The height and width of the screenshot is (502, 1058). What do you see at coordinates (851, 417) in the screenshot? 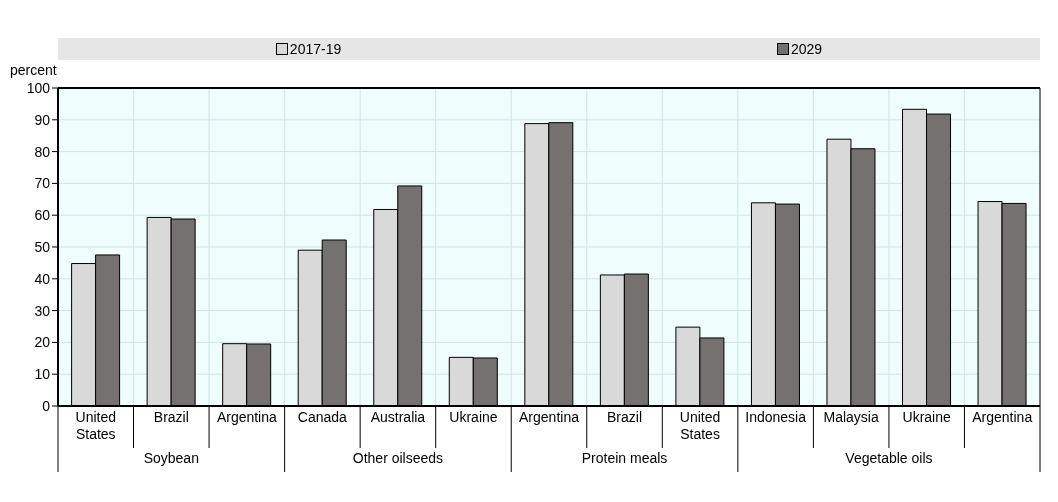
I see `x-tick-label: Malaysia` at bounding box center [851, 417].